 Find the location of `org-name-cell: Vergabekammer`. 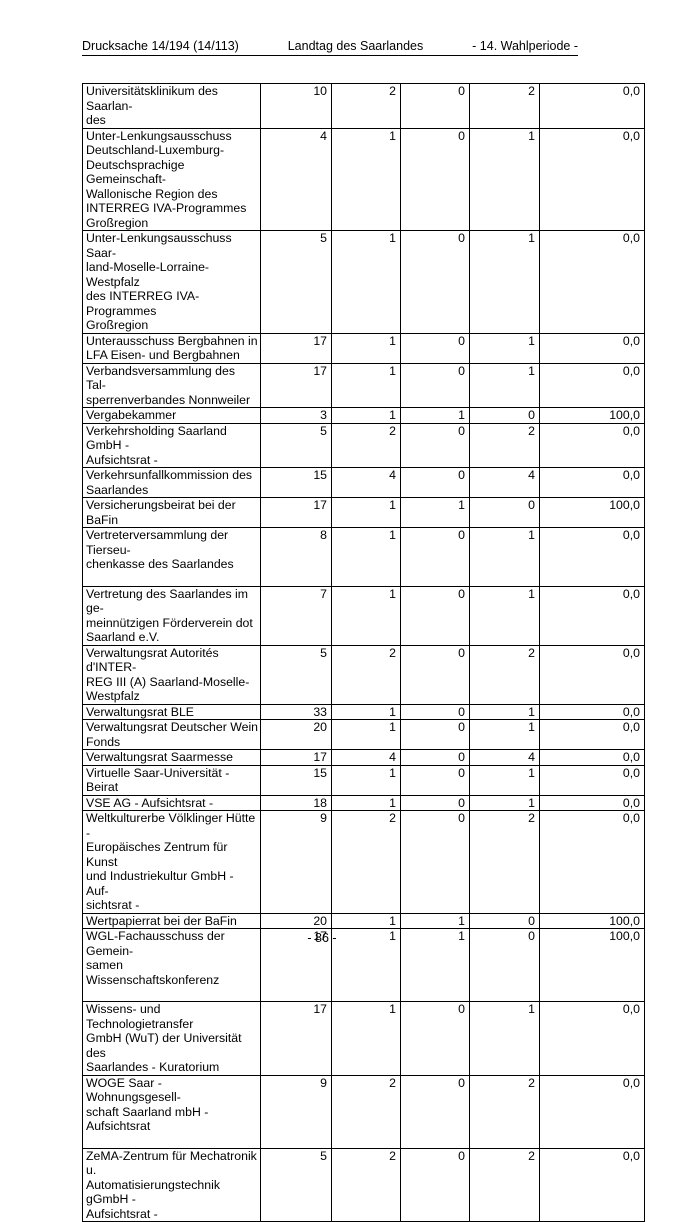

org-name-cell: Vergabekammer is located at coordinates (171, 415).